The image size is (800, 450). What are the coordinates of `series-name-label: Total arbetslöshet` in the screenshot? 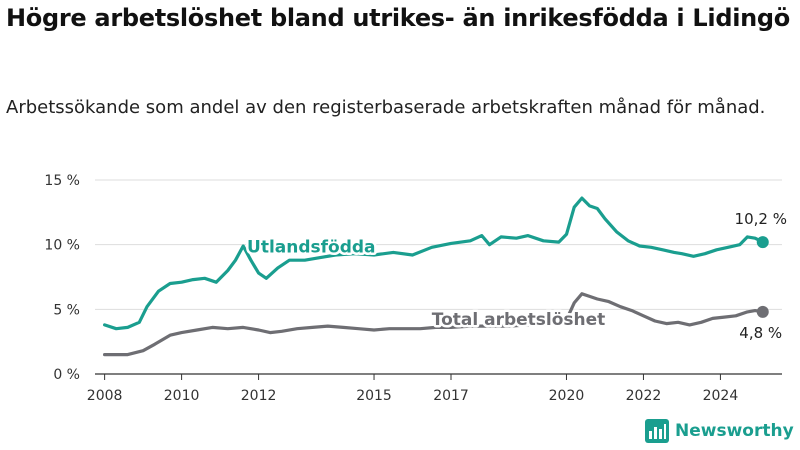 It's located at (519, 320).